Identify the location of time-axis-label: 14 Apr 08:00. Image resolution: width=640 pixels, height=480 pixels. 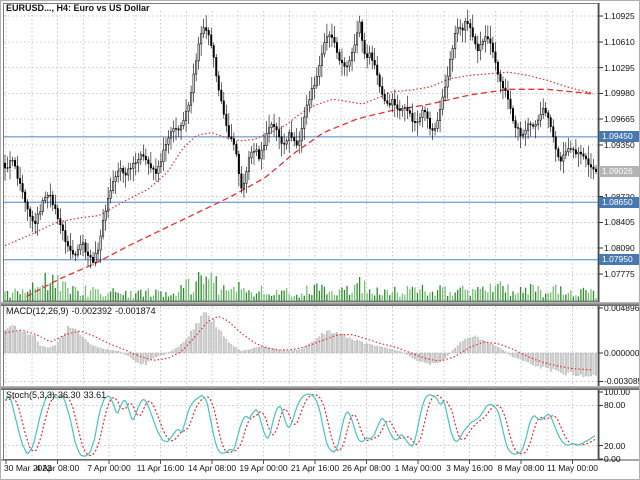
(212, 468).